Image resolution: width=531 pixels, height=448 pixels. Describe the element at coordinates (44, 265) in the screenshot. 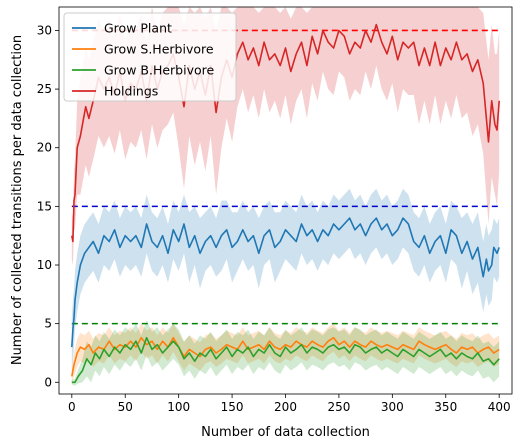

I see `y-tick-label: 10` at that location.